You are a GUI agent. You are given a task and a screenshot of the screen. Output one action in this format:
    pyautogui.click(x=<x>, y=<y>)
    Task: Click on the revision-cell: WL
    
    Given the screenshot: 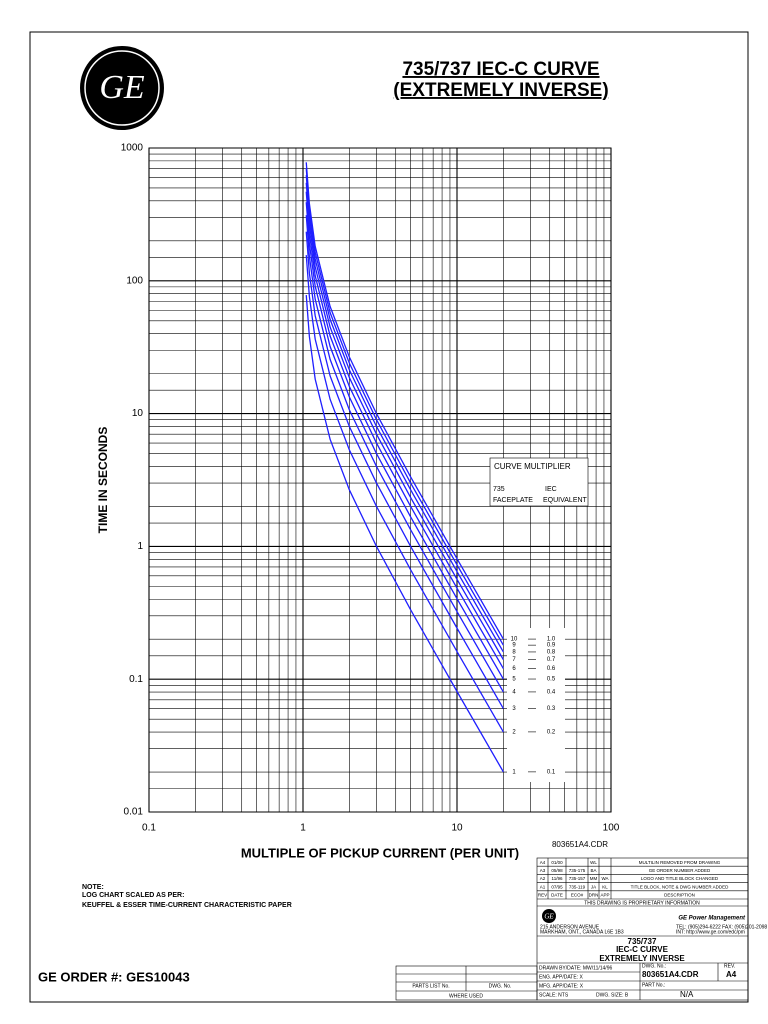 What is the action you would take?
    pyautogui.click(x=593, y=862)
    